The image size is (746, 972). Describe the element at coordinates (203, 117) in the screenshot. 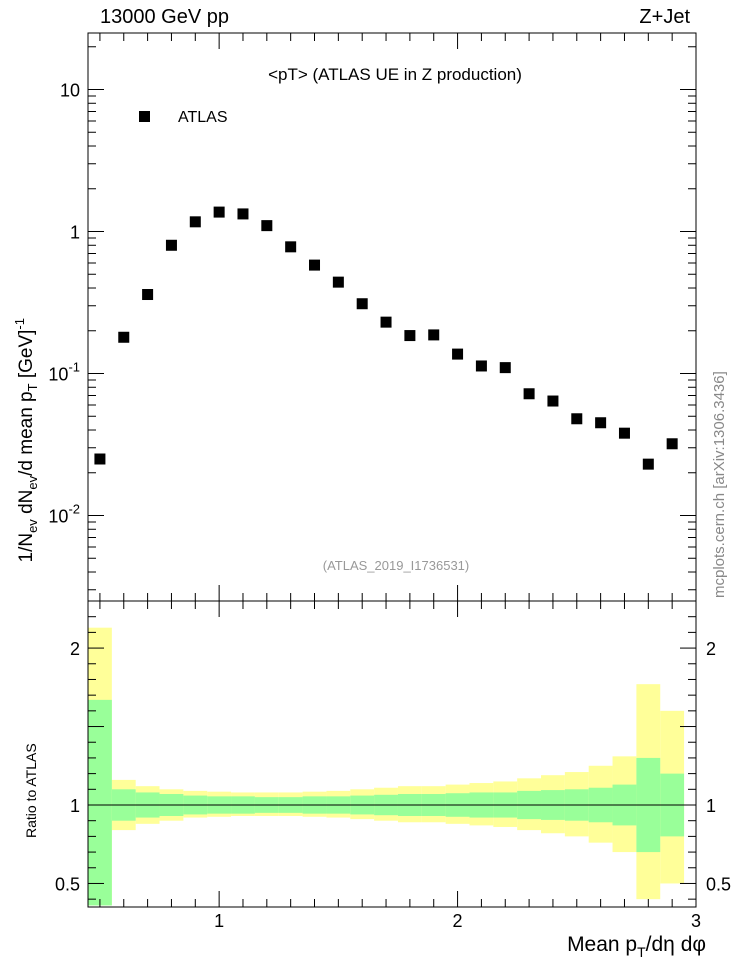

I see `legend-label-atlas: ATLAS` at that location.